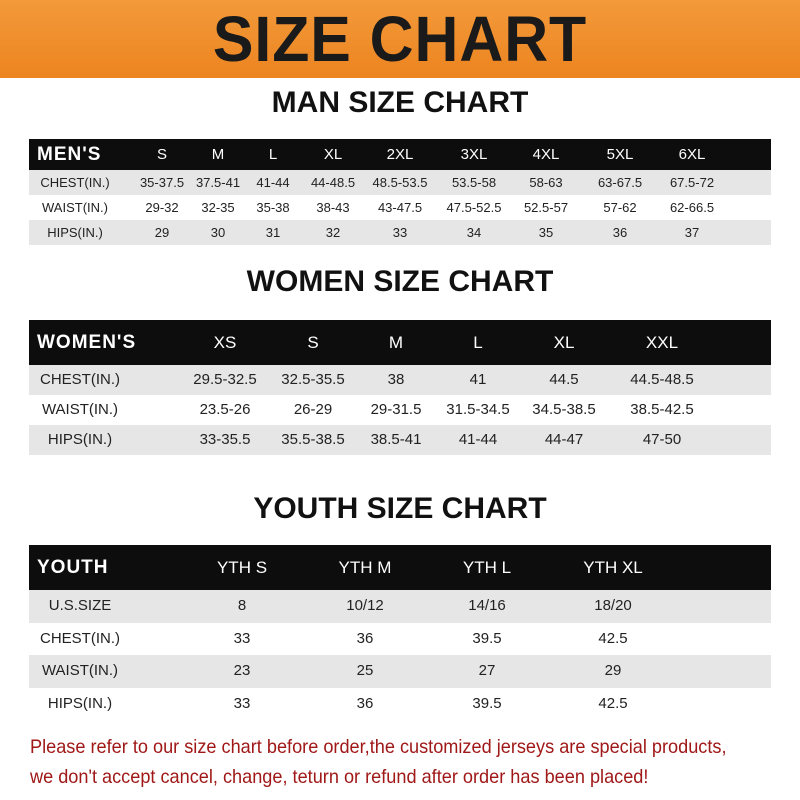  I want to click on table-cell: 14/16, so click(487, 605).